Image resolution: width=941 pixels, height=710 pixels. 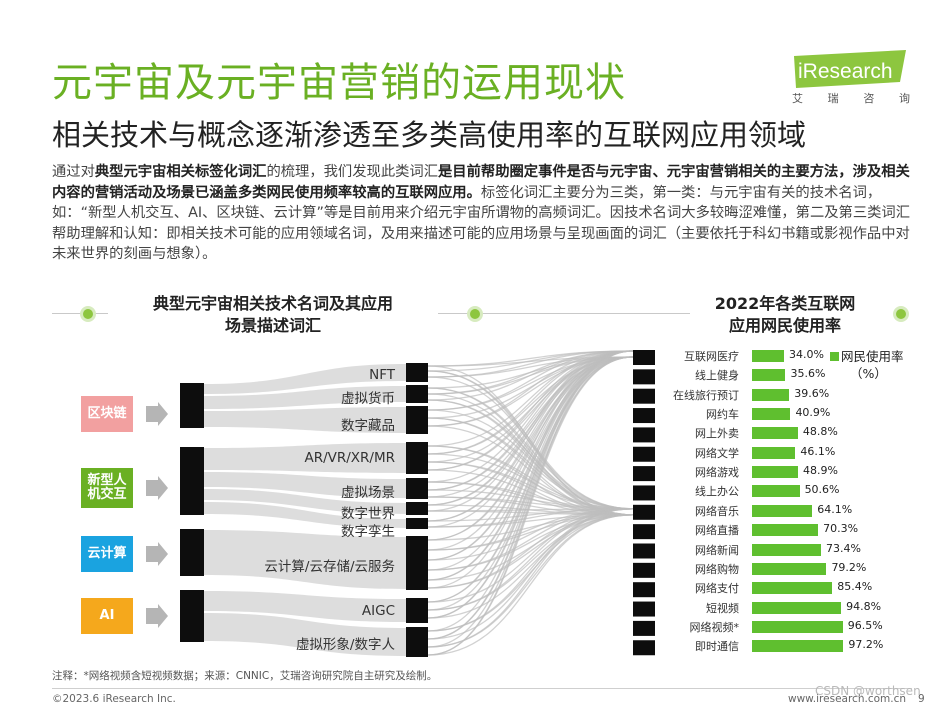 What do you see at coordinates (722, 415) in the screenshot?
I see `app-category-label: 网约车` at bounding box center [722, 415].